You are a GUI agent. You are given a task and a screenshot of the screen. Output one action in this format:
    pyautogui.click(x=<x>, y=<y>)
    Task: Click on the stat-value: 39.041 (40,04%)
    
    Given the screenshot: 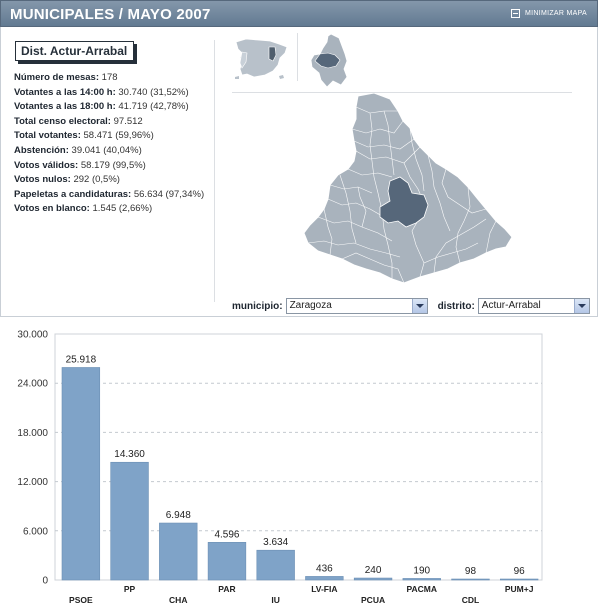 What is the action you would take?
    pyautogui.click(x=106, y=150)
    